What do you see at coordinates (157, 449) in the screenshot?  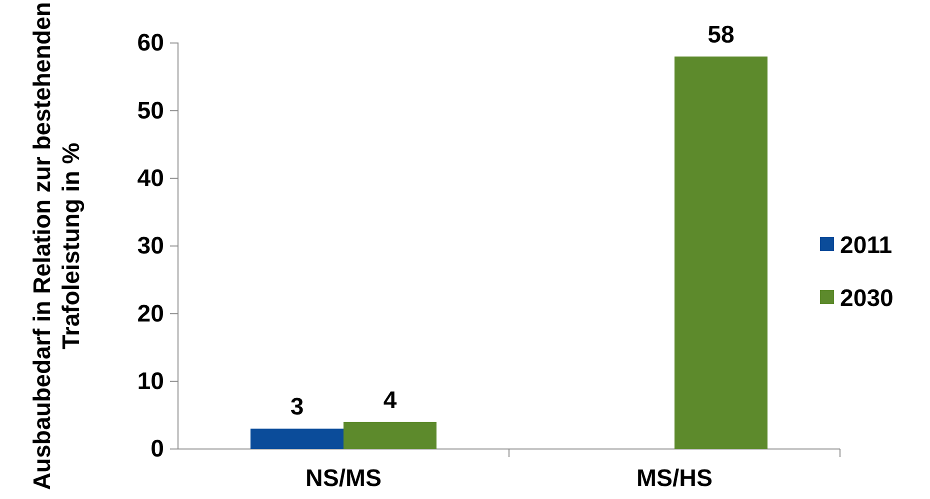 I see `y-tick-label: 0` at bounding box center [157, 449].